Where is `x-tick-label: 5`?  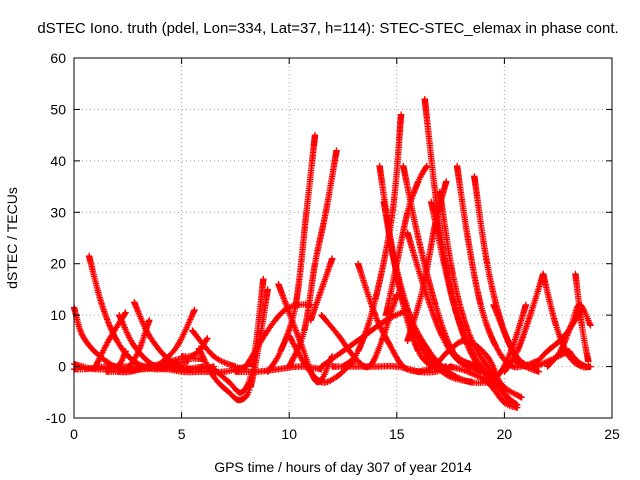 x-tick-label: 5 is located at coordinates (182, 434).